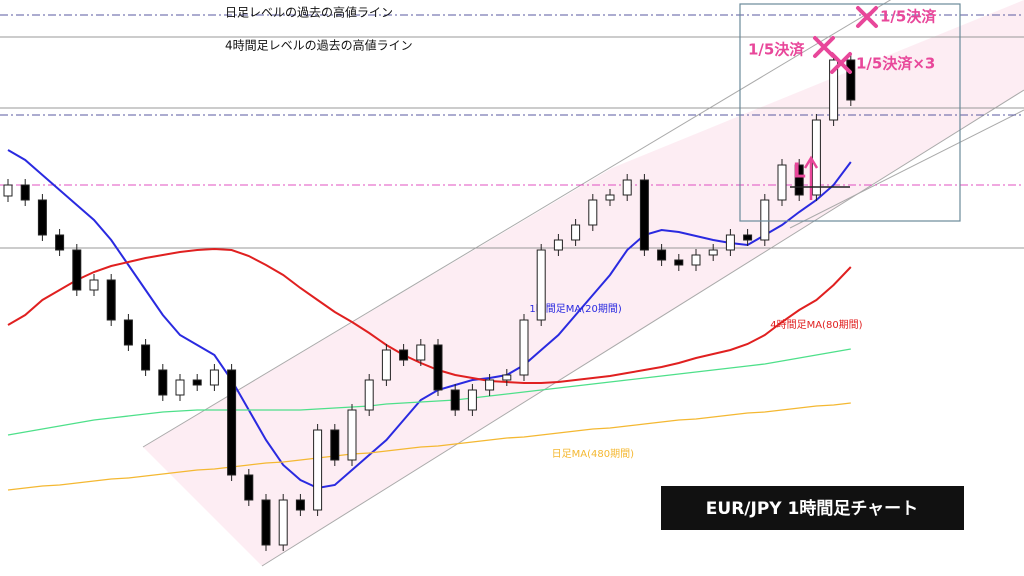 The image size is (1024, 576). I want to click on ma-label: 4時間足MA(80期間), so click(816, 325).